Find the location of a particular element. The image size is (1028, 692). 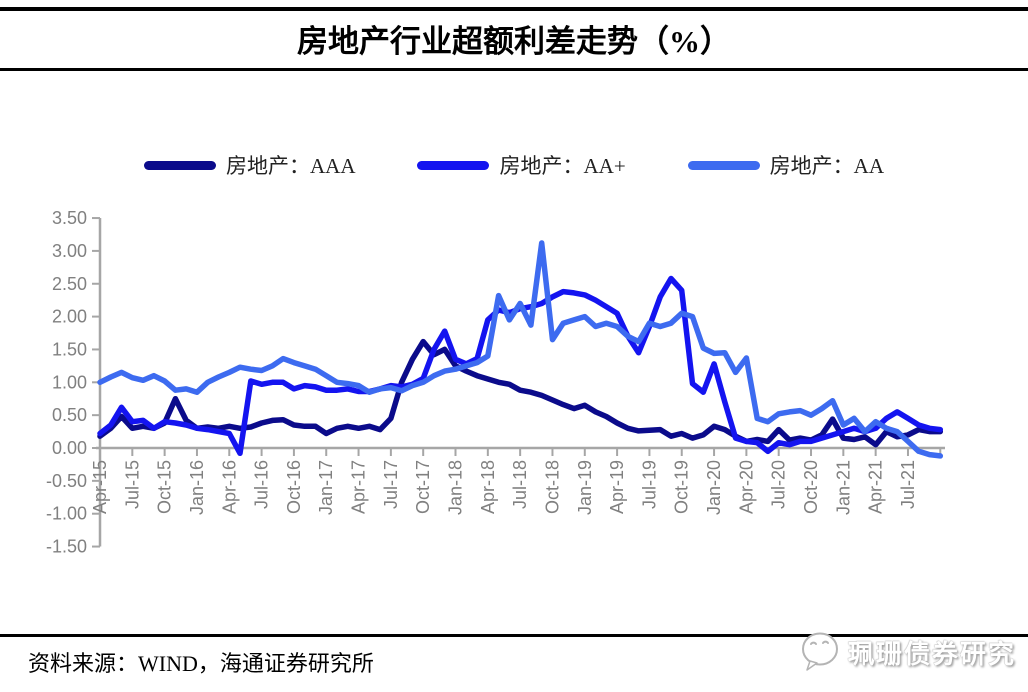

page-title: 房地产行业超额利差走势（%） is located at coordinates (514, 41).